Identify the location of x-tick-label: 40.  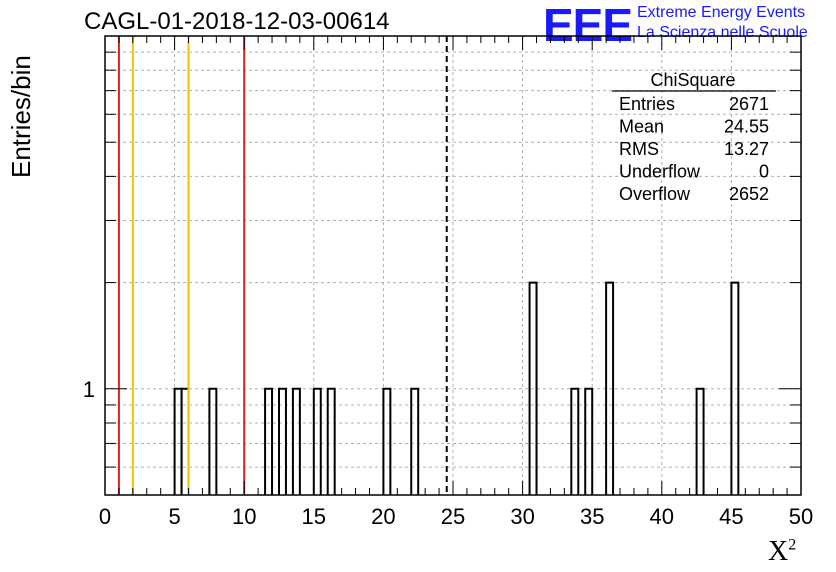
(662, 516).